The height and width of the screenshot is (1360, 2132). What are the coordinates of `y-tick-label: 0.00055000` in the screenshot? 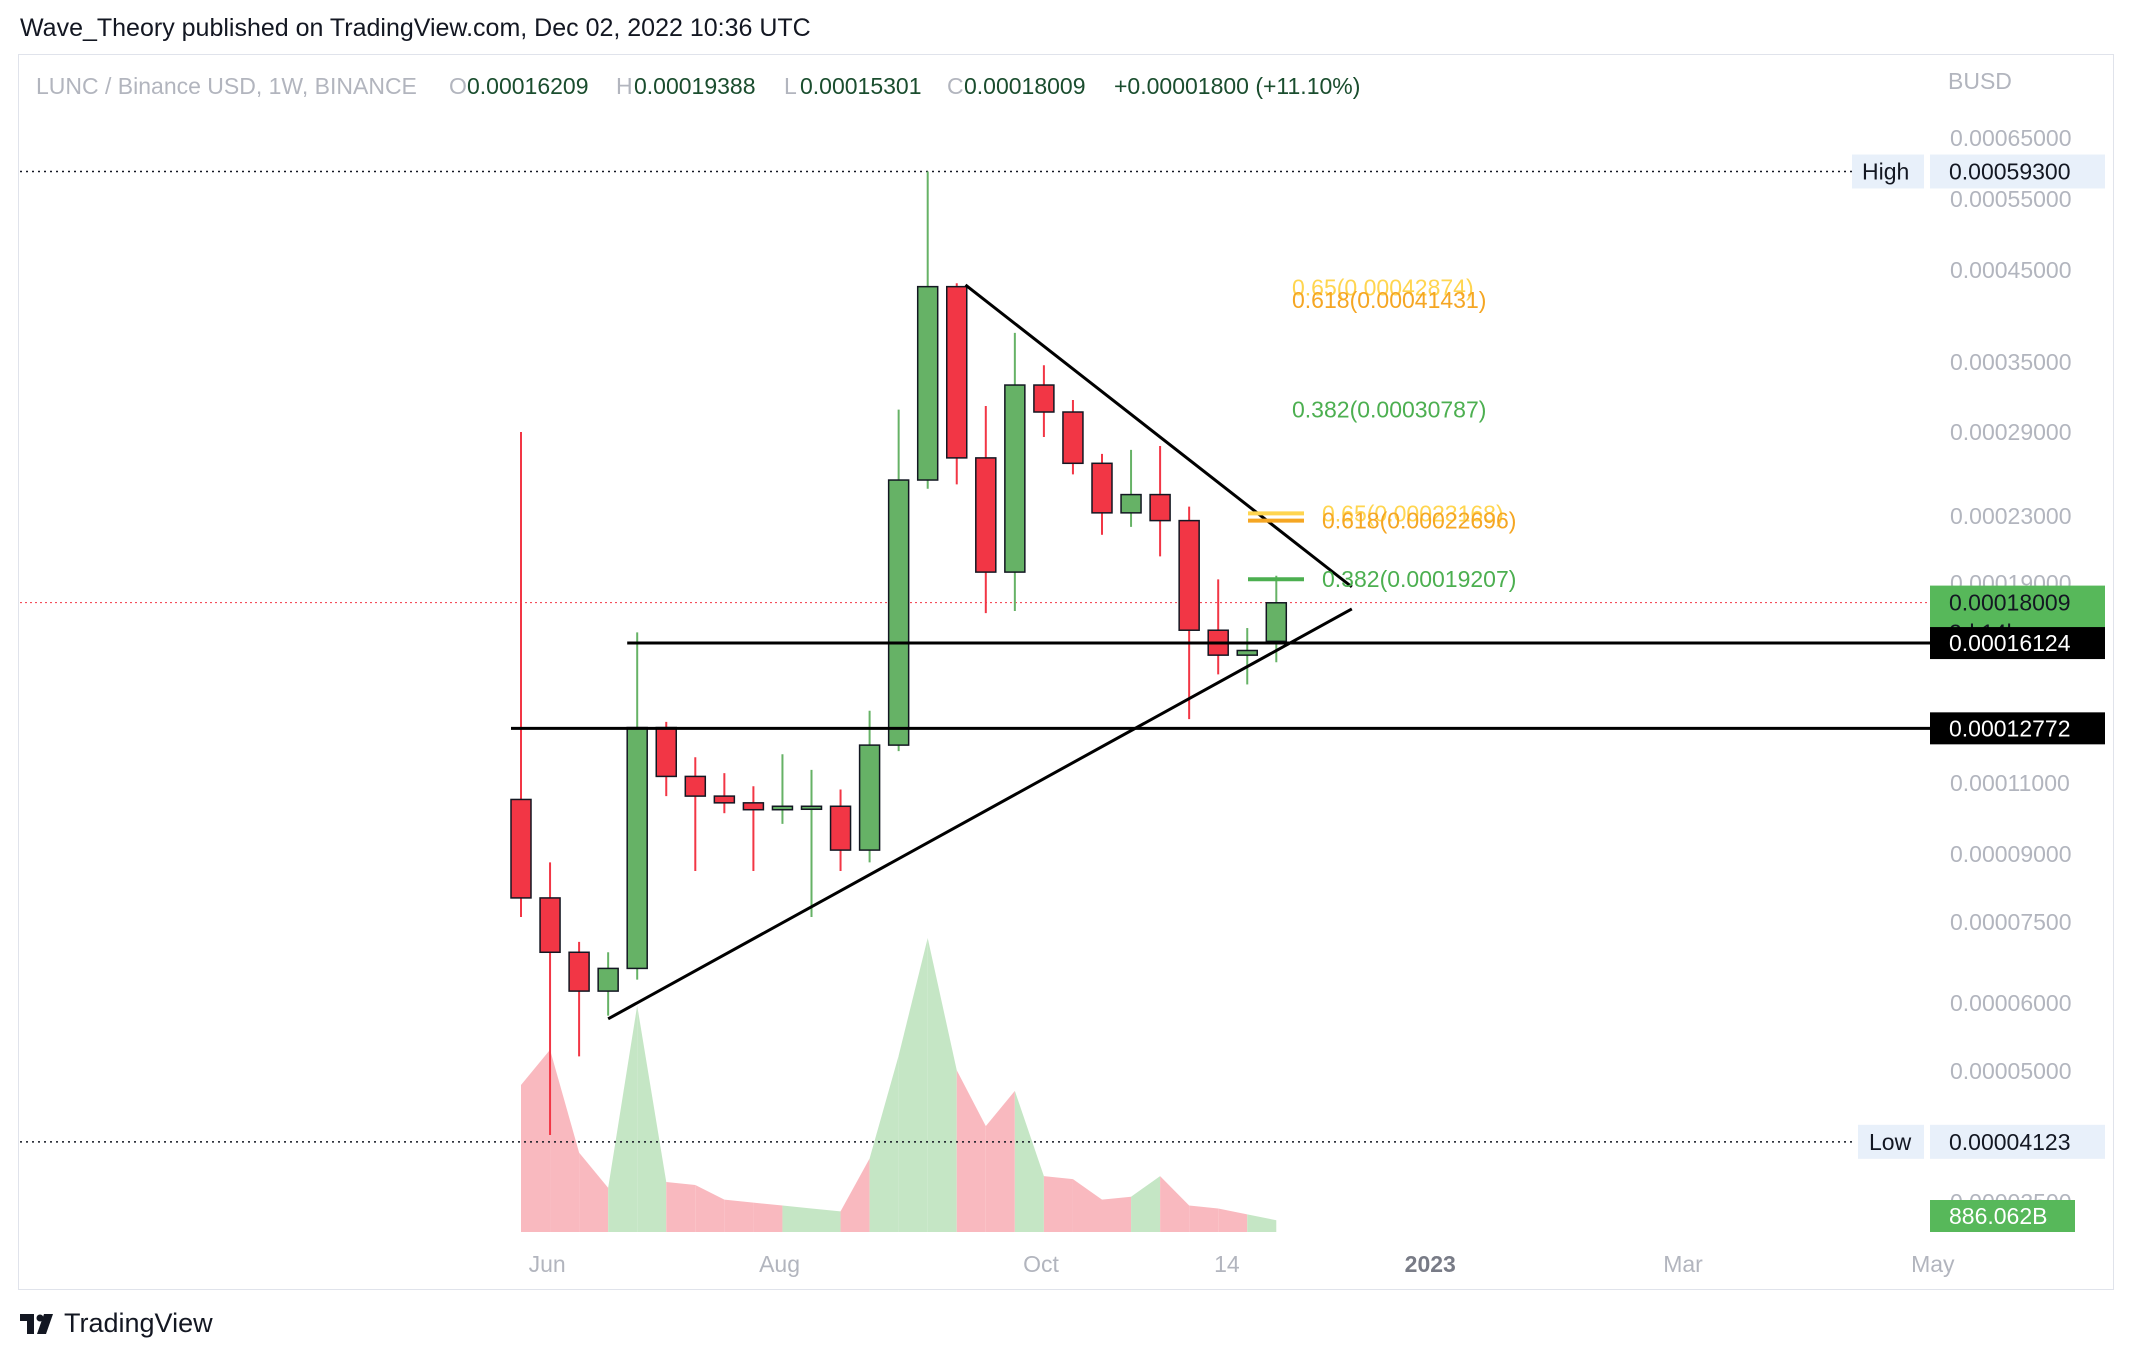 It's located at (2011, 199).